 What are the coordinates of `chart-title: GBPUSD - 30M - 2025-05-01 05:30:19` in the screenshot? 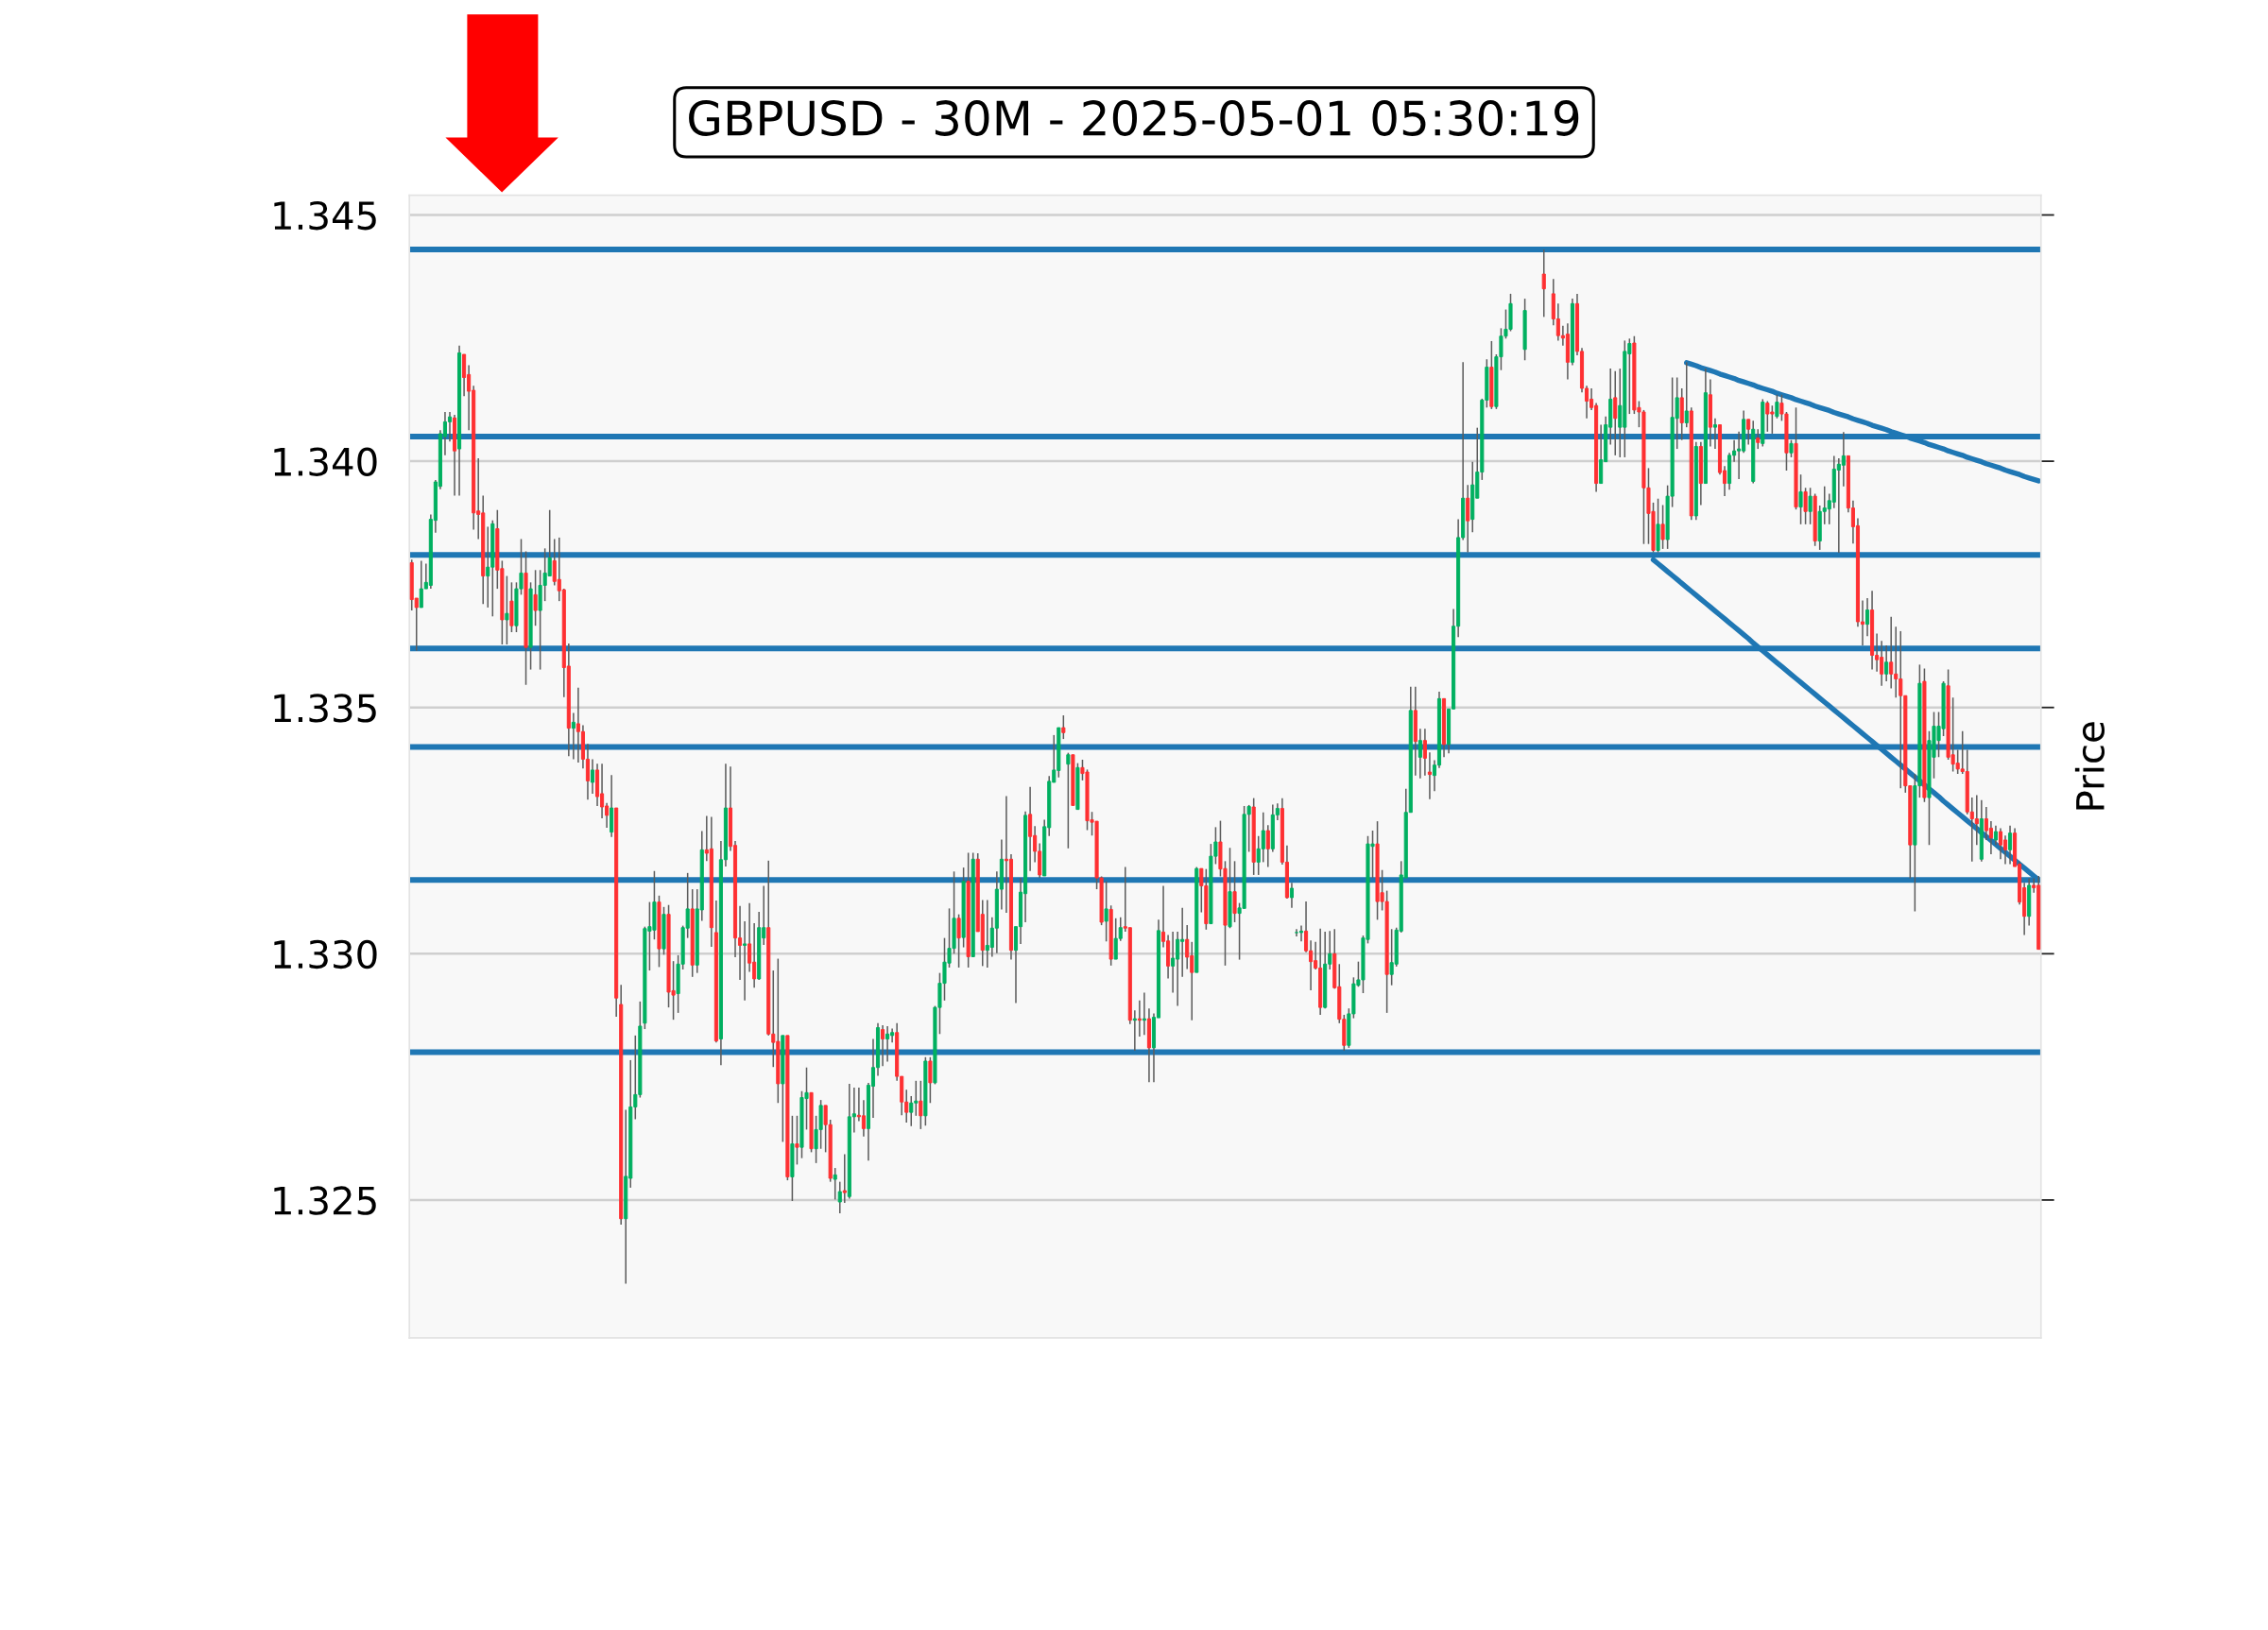 It's located at (1134, 118).